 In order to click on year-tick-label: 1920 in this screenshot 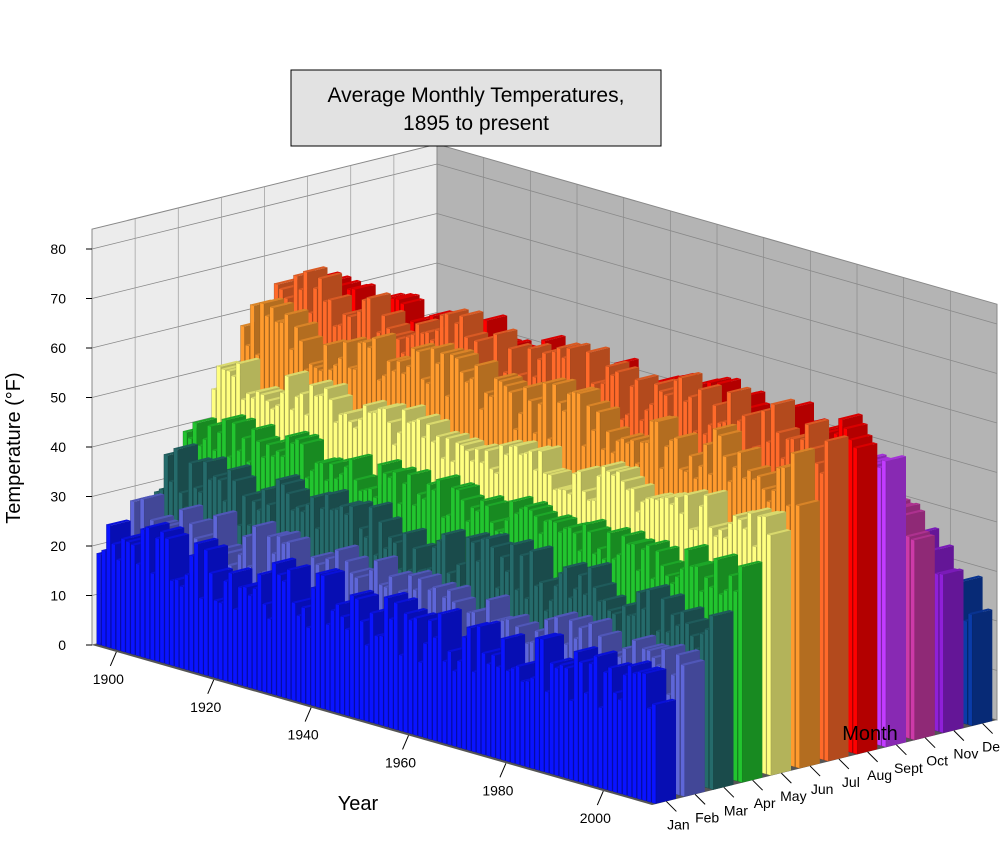, I will do `click(205, 707)`.